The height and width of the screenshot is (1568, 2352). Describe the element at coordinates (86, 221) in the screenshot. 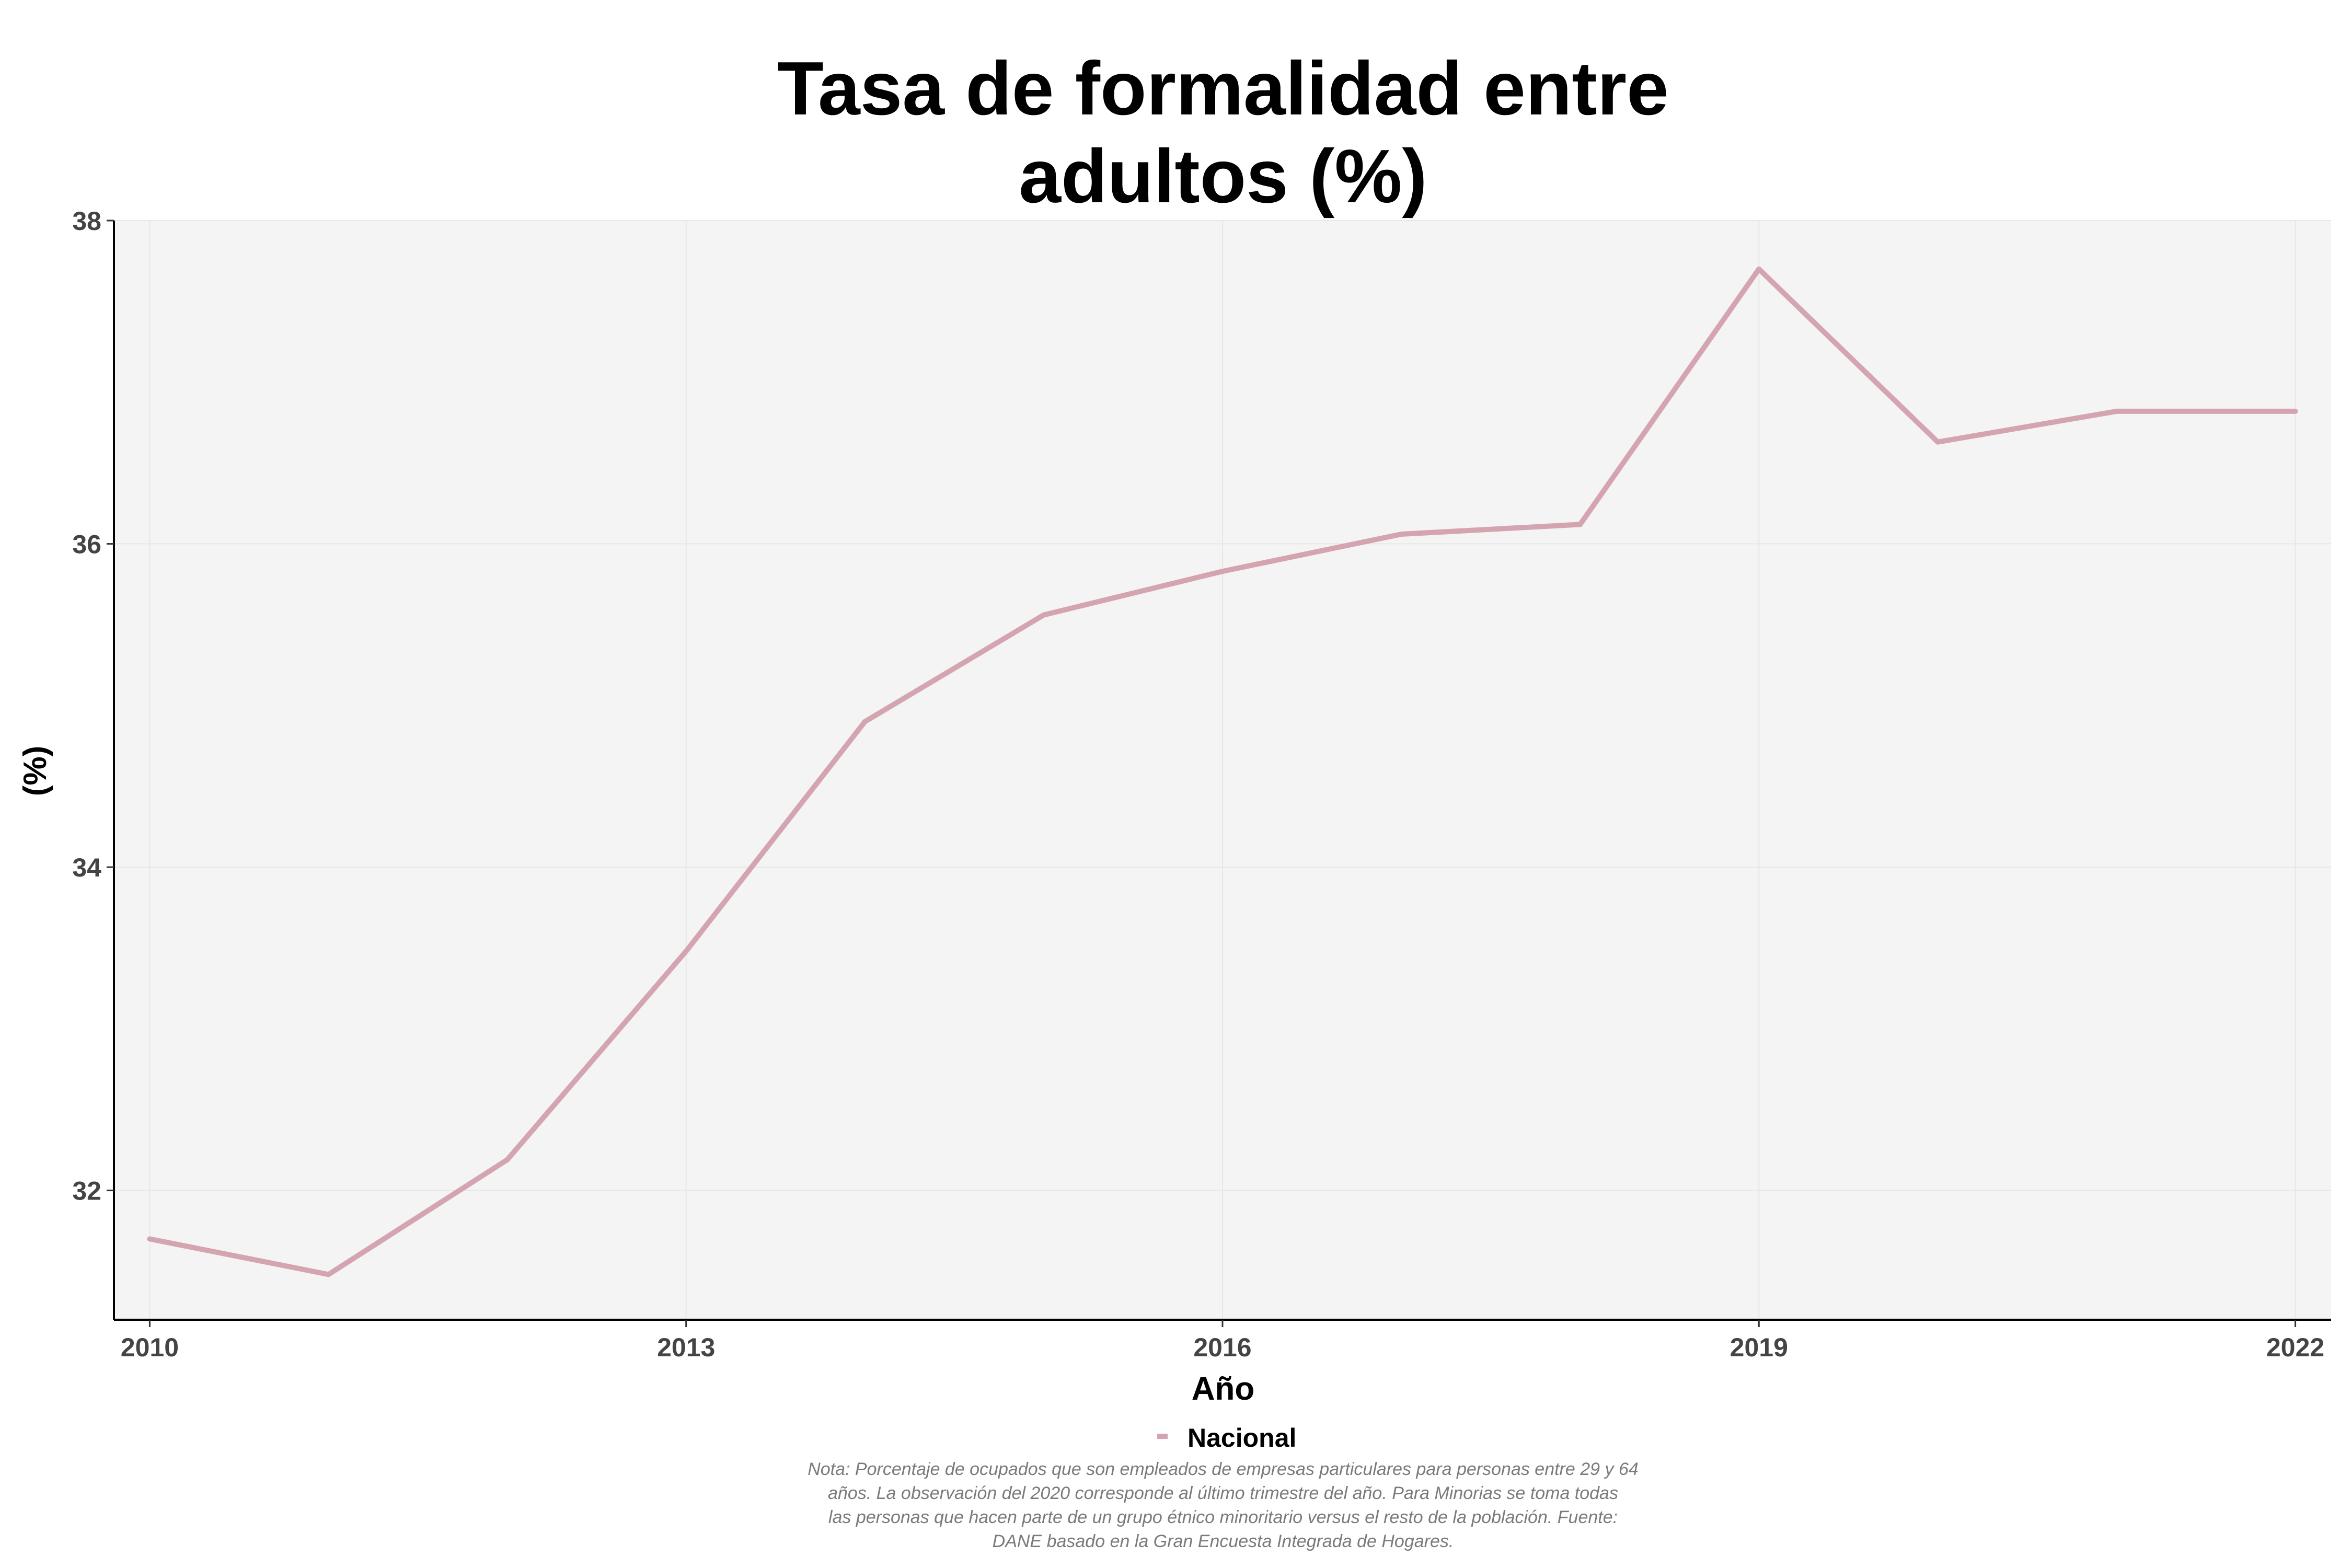

I see `y-tick-label-38: 38` at that location.